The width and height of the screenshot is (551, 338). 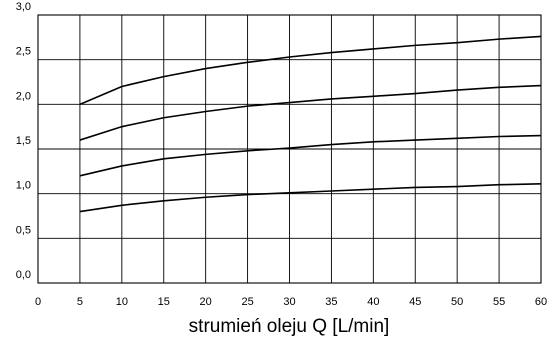 I want to click on x-tick-label: 30, so click(x=289, y=302).